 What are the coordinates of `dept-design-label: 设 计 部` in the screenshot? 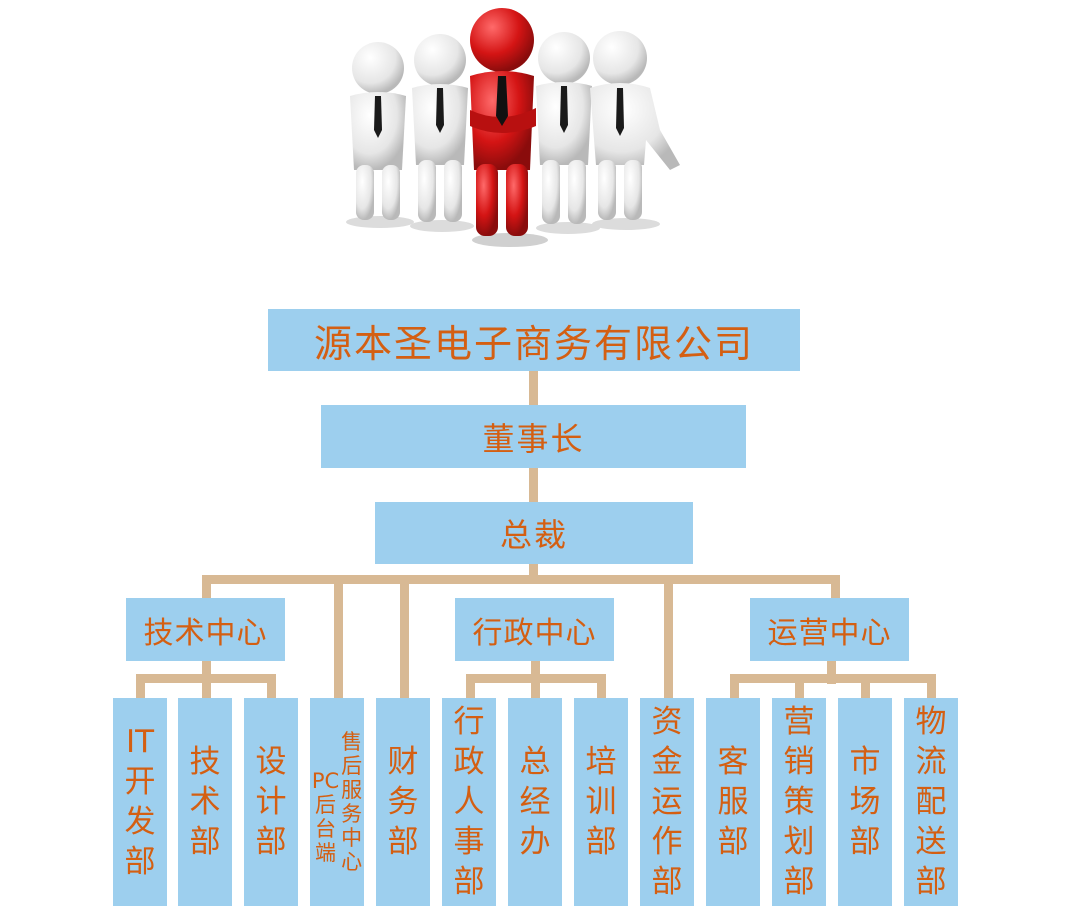 It's located at (271, 802).